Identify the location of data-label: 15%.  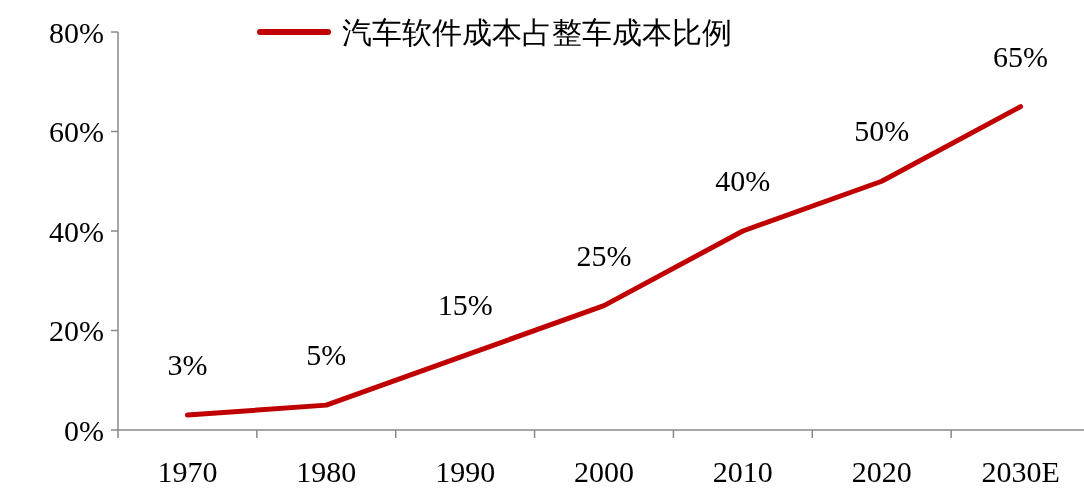
(465, 305).